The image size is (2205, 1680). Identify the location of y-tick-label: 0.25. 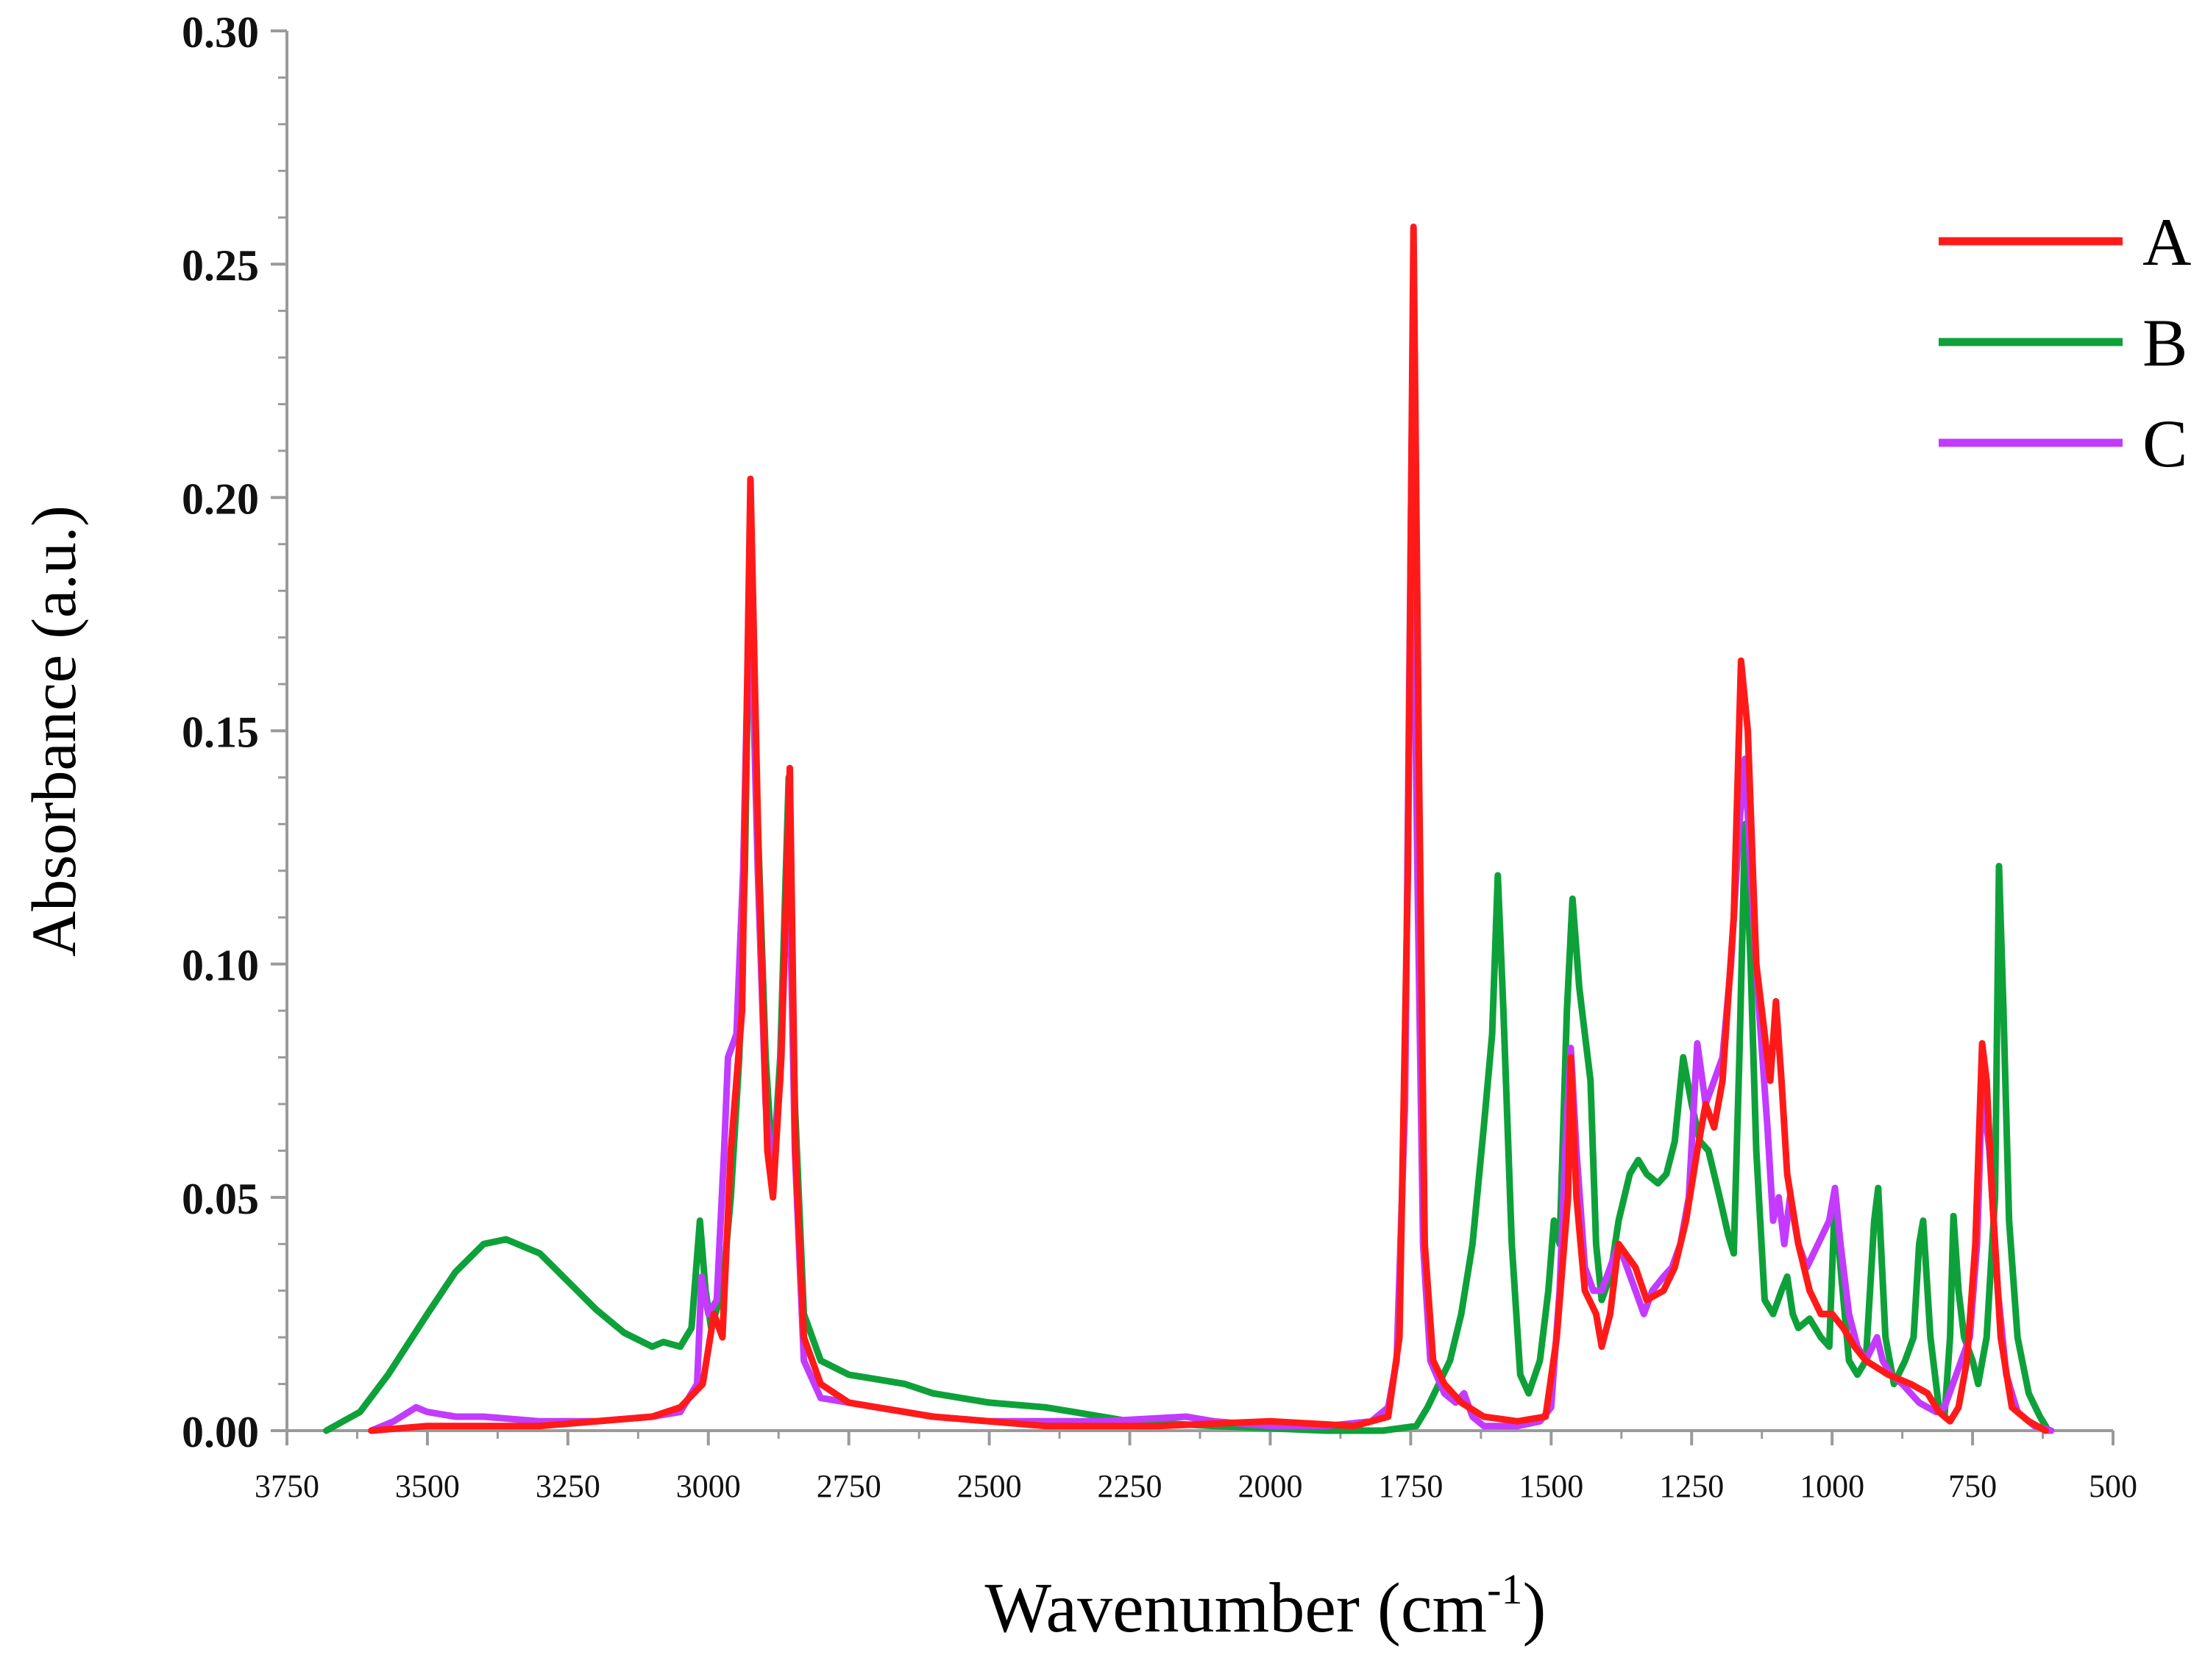
(221, 265).